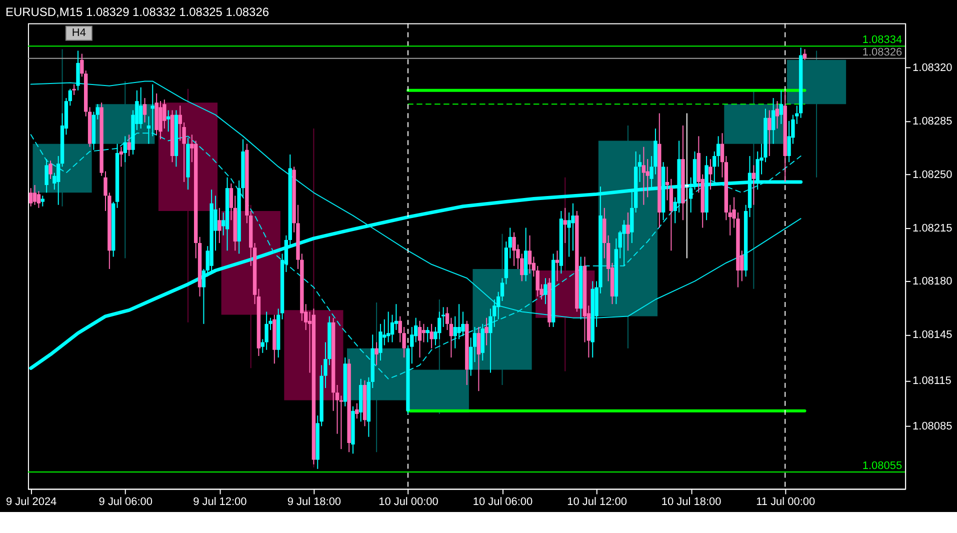  I want to click on x-tick-label: 9 Jul 06:00, so click(125, 502).